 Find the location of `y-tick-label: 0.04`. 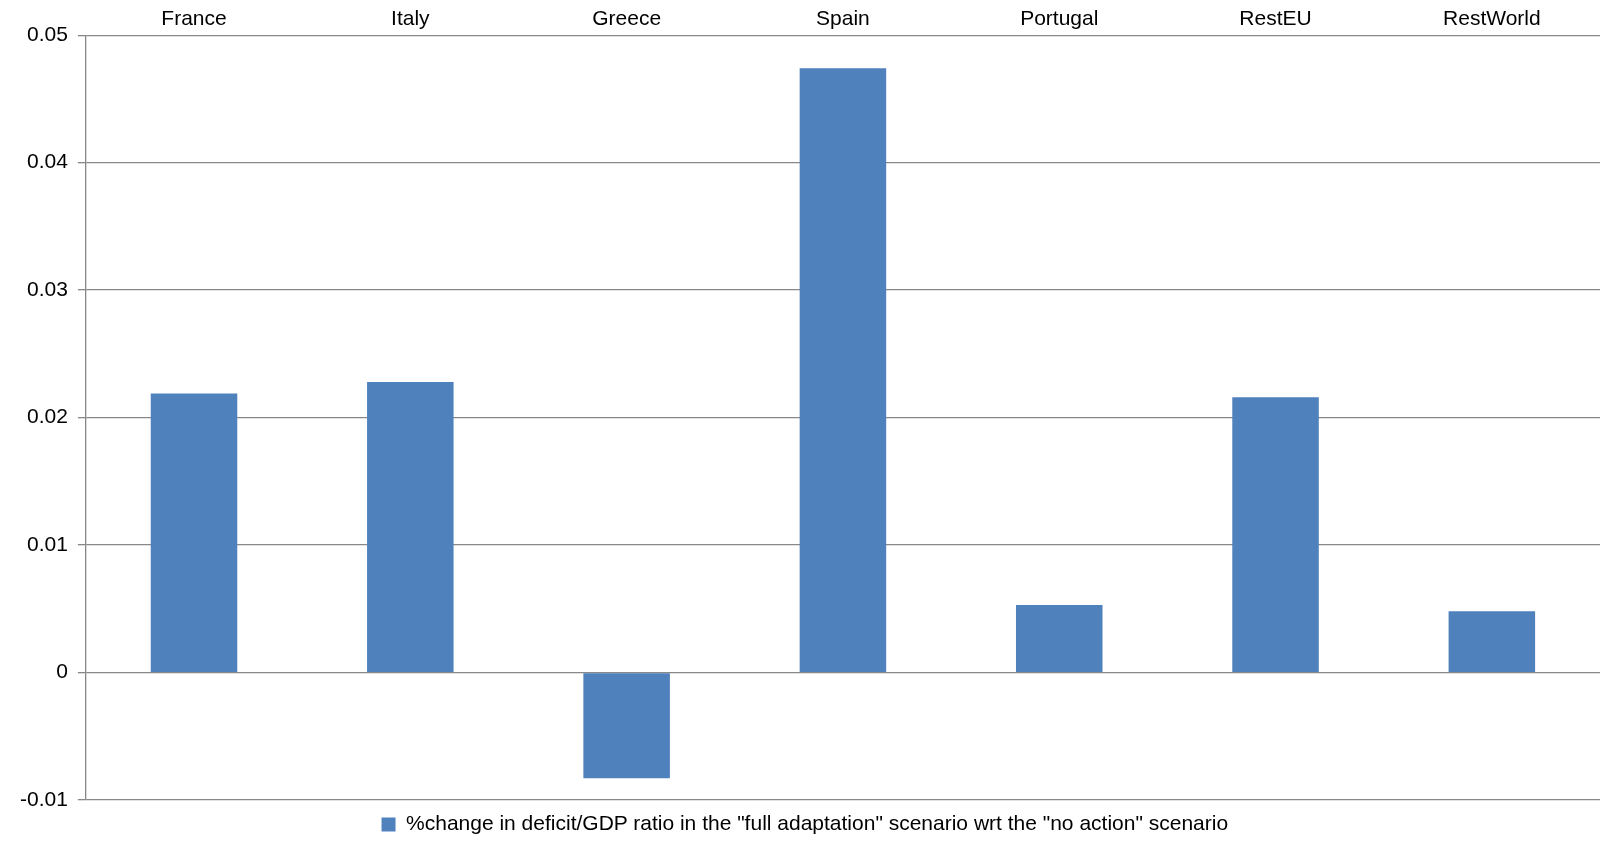

y-tick-label: 0.04 is located at coordinates (47, 161).